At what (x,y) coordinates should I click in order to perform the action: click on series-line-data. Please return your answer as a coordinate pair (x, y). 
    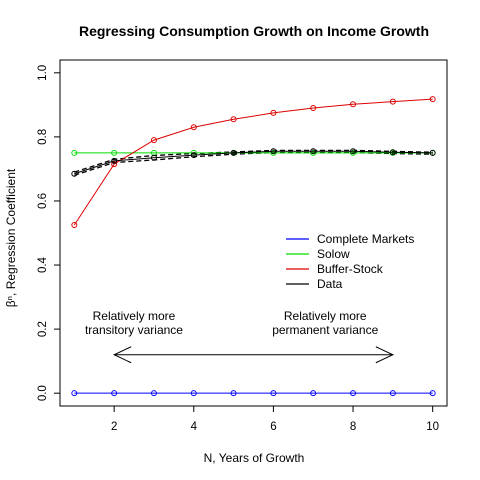
    Looking at the image, I should click on (253, 162).